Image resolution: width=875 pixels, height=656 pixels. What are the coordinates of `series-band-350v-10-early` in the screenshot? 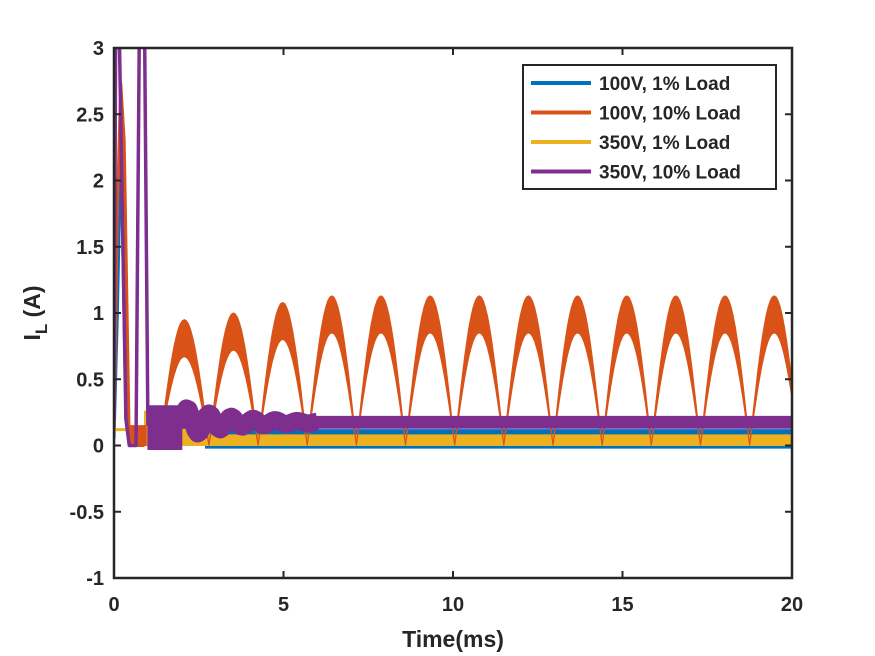 It's located at (165, 427).